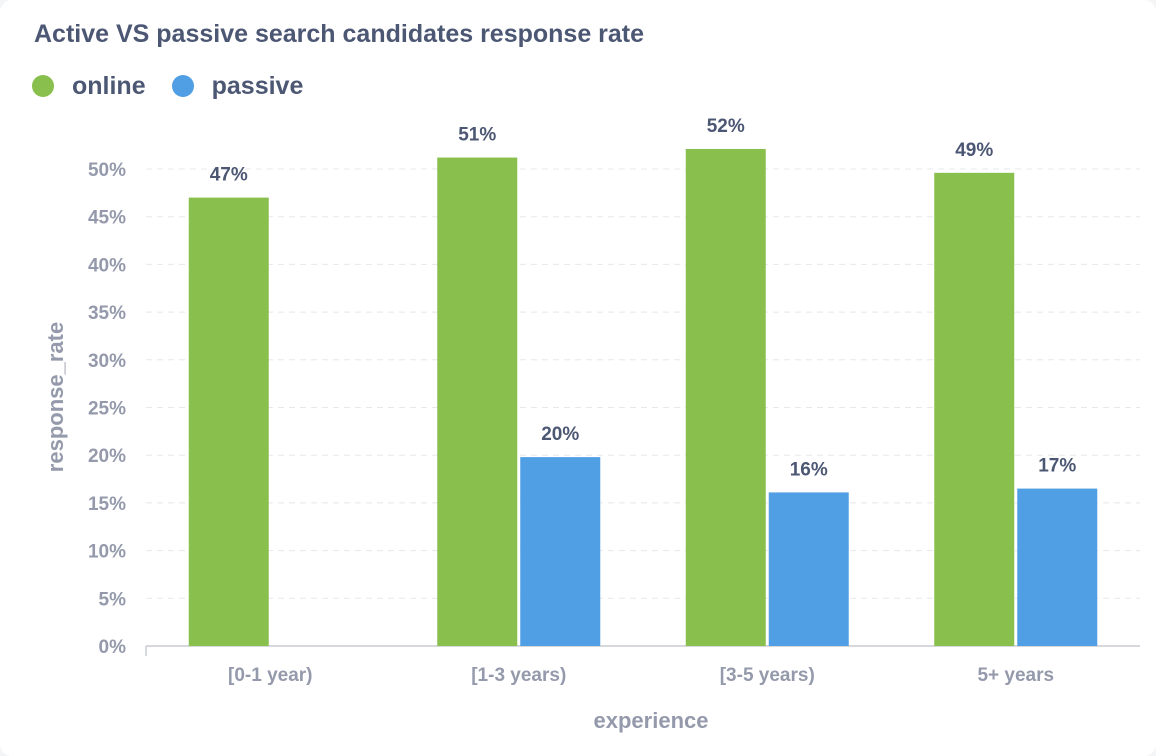 Image resolution: width=1156 pixels, height=756 pixels. I want to click on chart-legend: online passive, so click(180, 86).